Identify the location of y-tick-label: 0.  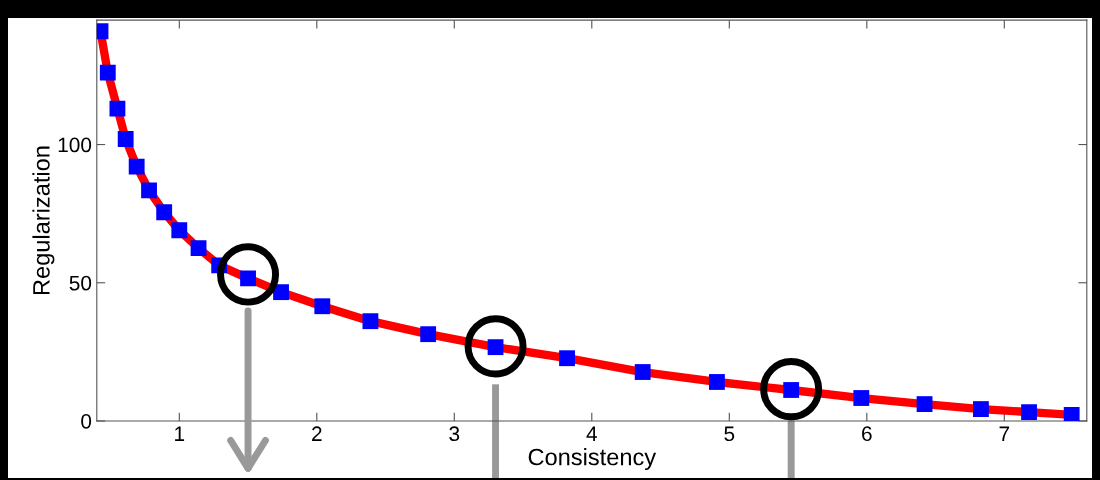
(86, 421).